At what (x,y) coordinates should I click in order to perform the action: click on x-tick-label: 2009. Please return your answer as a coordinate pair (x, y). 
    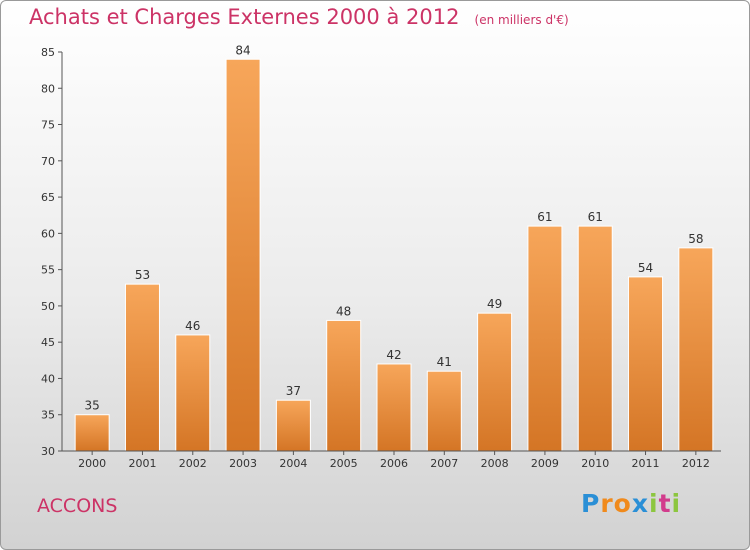
    Looking at the image, I should click on (545, 463).